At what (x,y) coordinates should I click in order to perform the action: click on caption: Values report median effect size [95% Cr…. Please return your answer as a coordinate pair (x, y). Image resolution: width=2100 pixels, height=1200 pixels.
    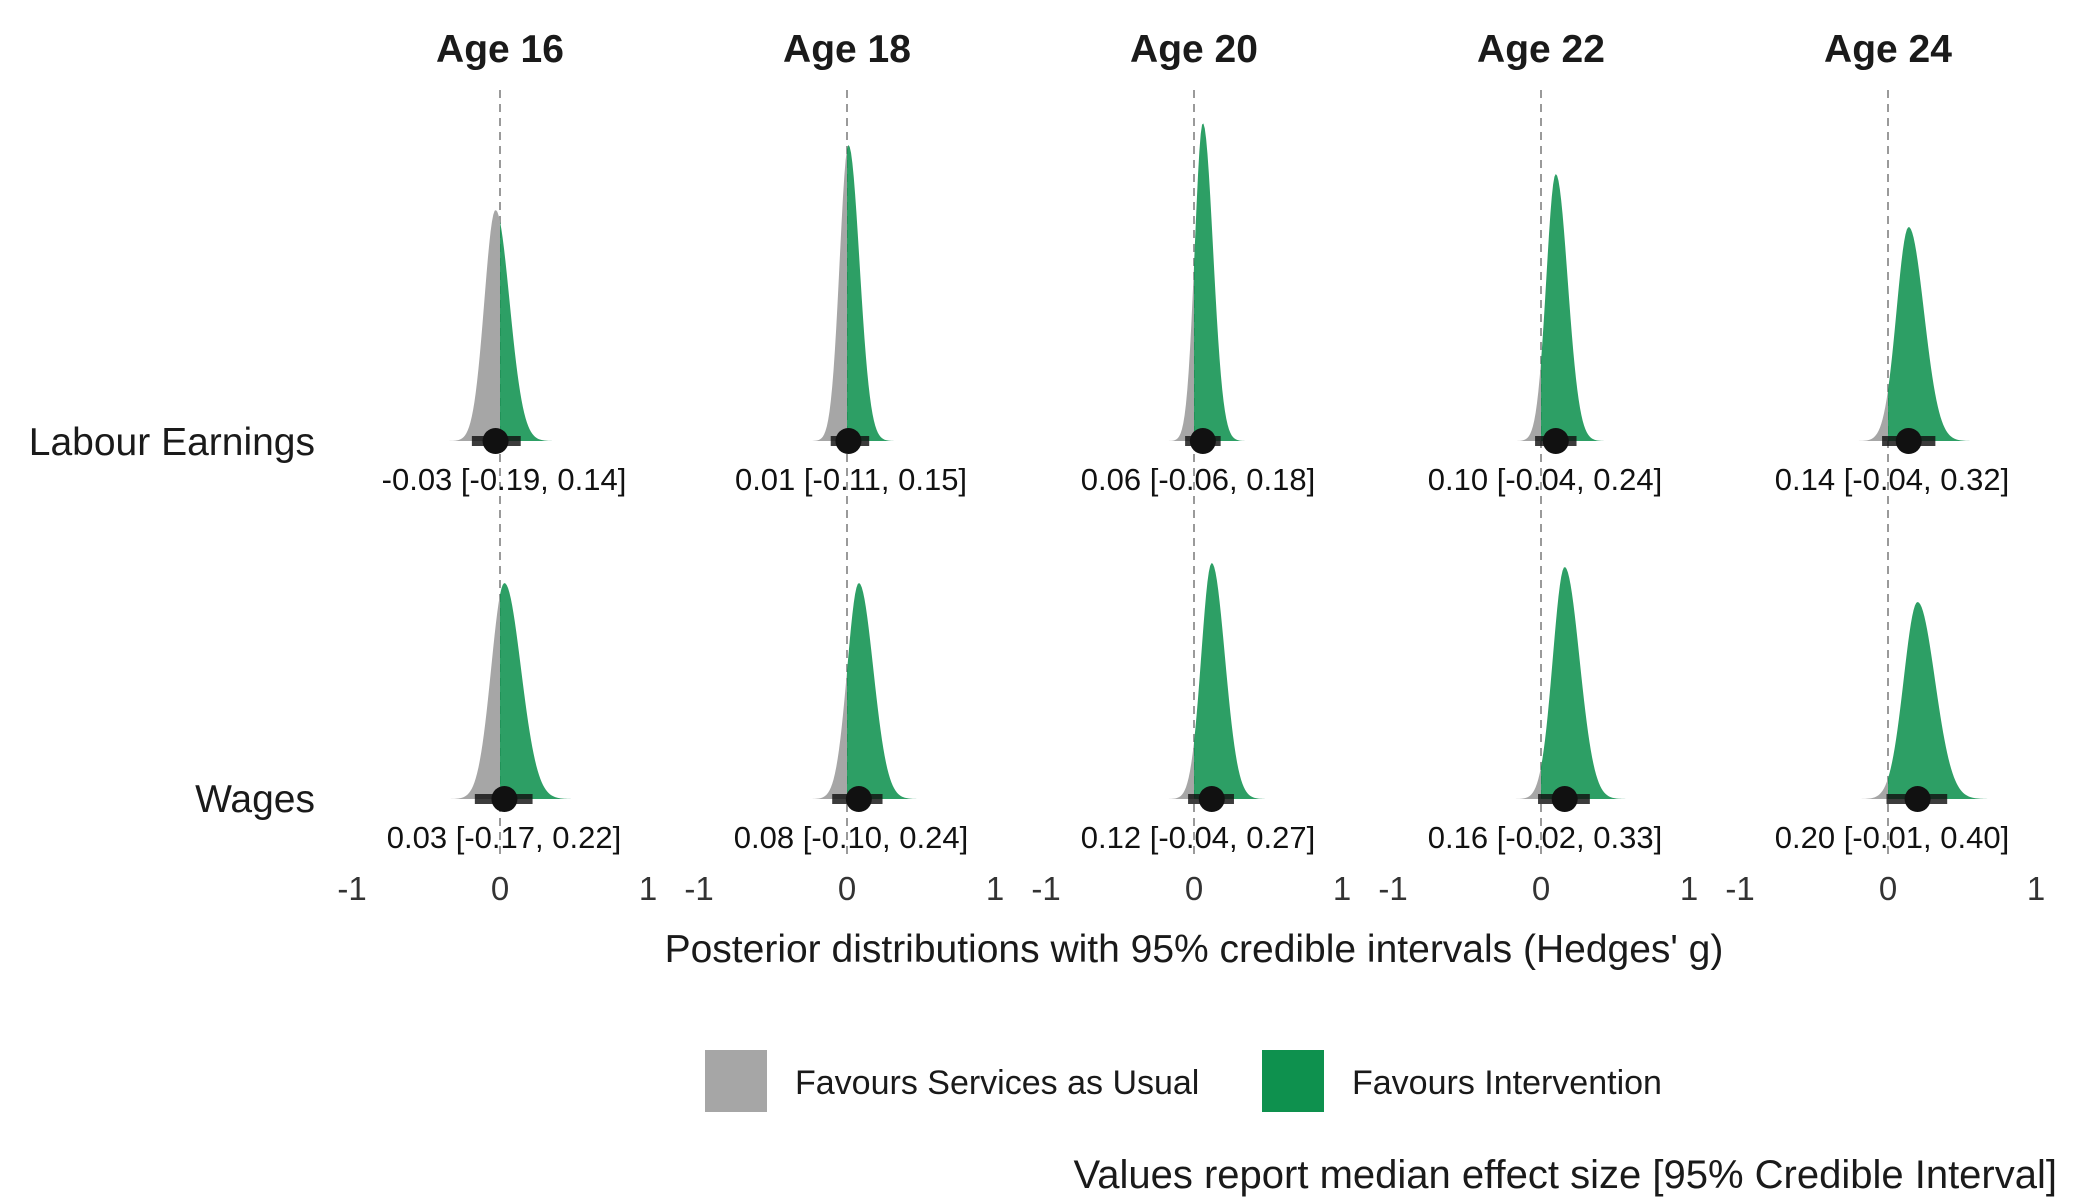
    Looking at the image, I should click on (1565, 1175).